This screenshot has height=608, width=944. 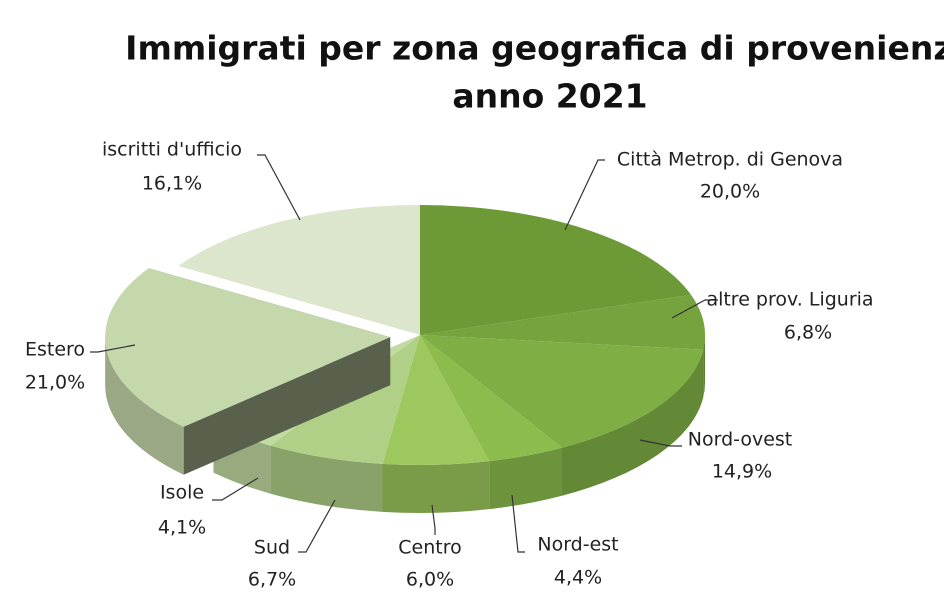 I want to click on slice-value-label: 6,8%, so click(x=808, y=333).